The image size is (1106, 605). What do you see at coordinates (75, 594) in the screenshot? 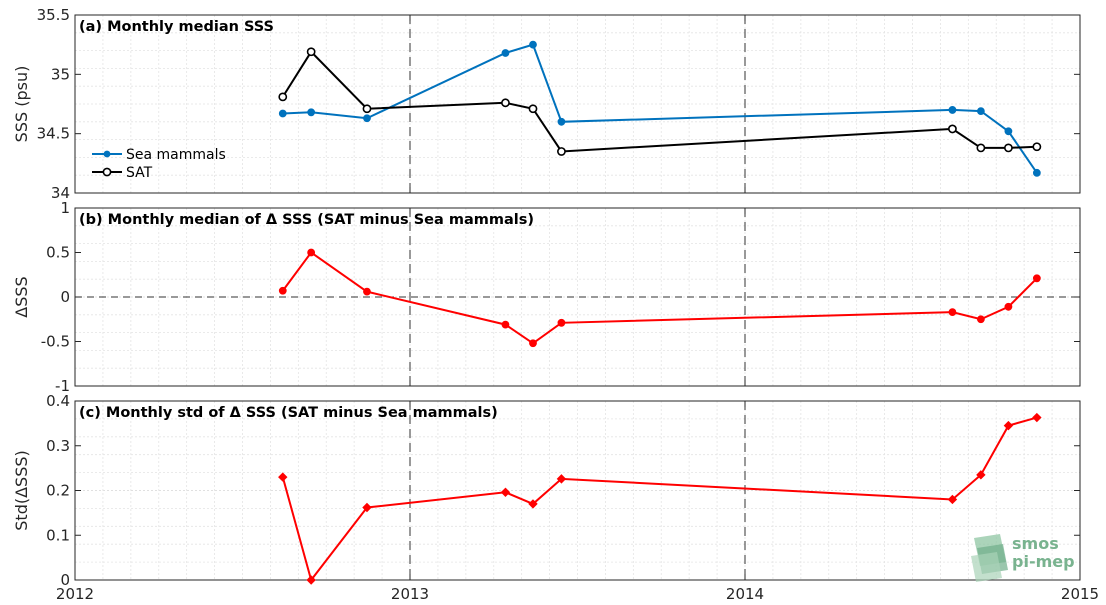
I see `x-tick-label: 2012` at bounding box center [75, 594].